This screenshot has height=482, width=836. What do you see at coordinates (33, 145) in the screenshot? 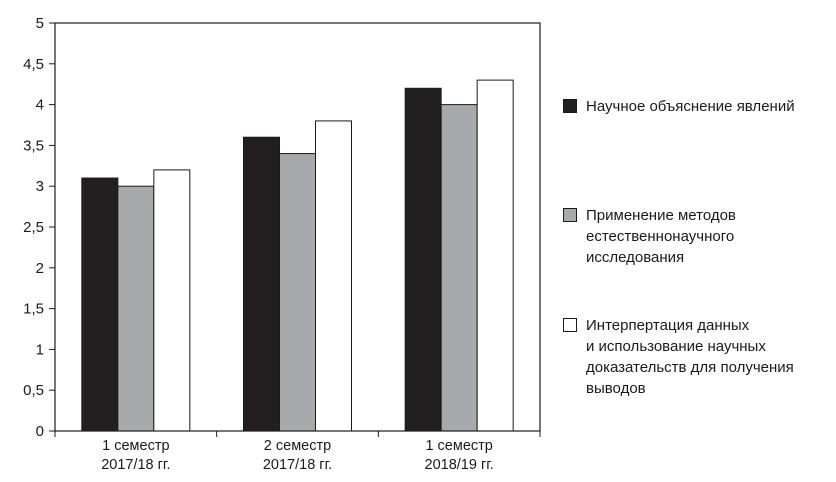
I see `y-tick-label: 3,5` at bounding box center [33, 145].